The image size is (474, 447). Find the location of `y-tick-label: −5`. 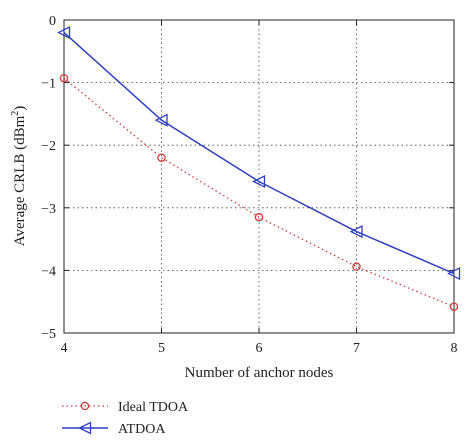

y-tick-label: −5 is located at coordinates (48, 334).